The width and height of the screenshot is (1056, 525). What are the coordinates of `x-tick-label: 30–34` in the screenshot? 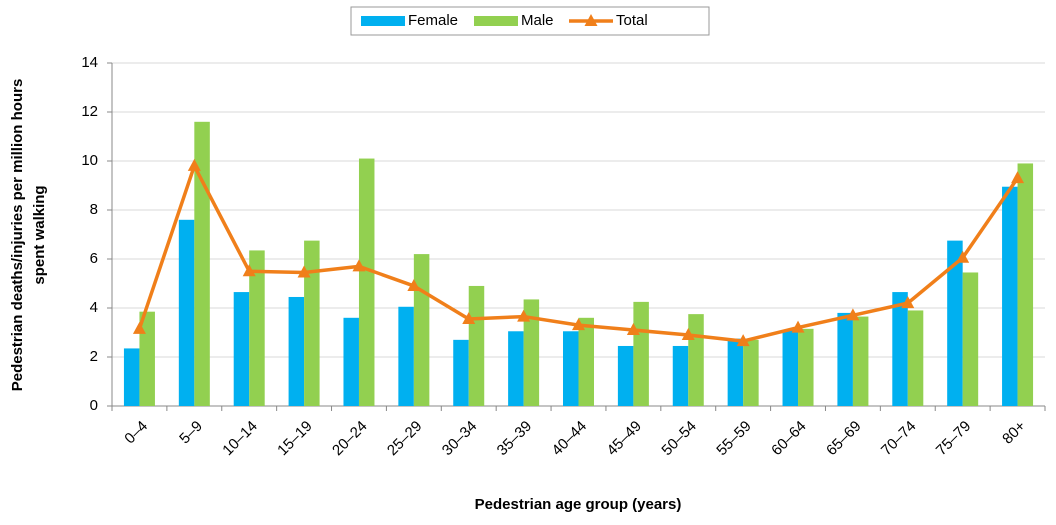 It's located at (460, 439).